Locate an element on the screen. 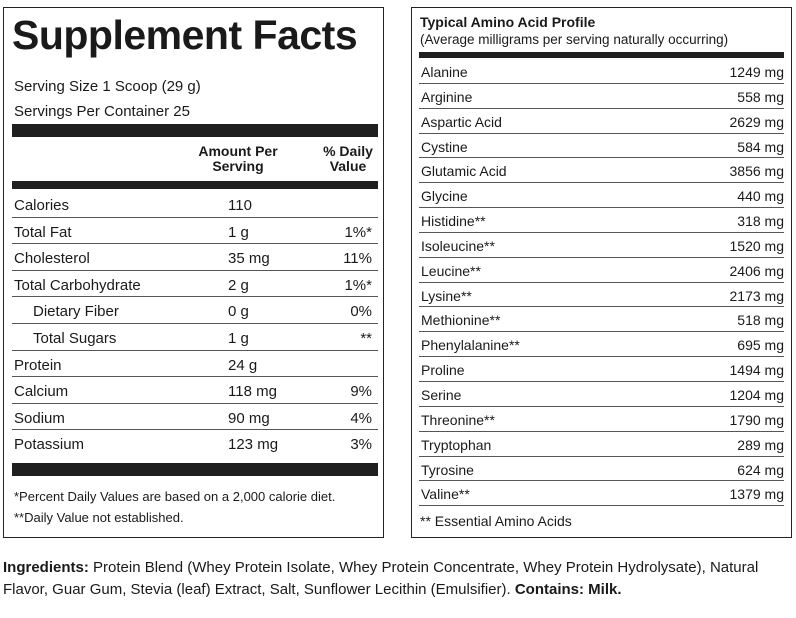 The height and width of the screenshot is (618, 796). nutrient-daily-value: 11% is located at coordinates (357, 259).